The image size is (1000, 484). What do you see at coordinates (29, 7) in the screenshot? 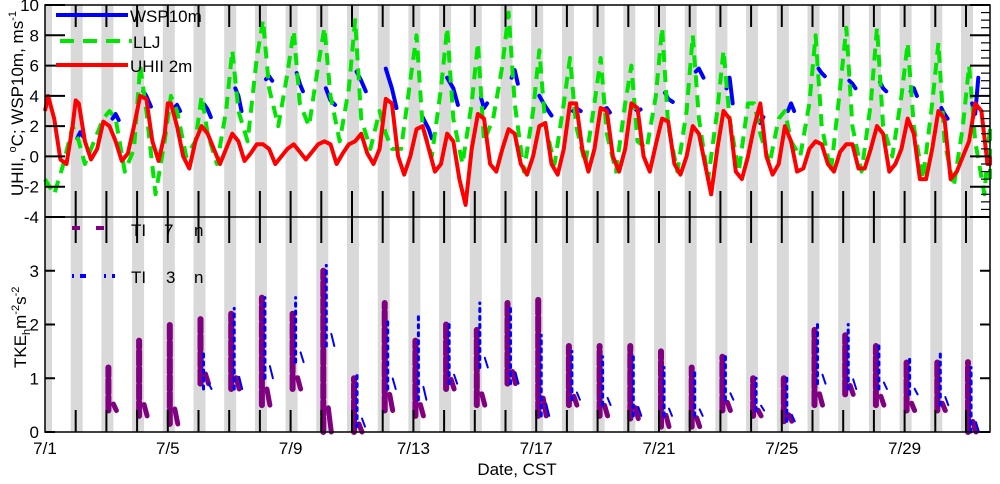
I see `top-y-tick-label: 10` at bounding box center [29, 7].